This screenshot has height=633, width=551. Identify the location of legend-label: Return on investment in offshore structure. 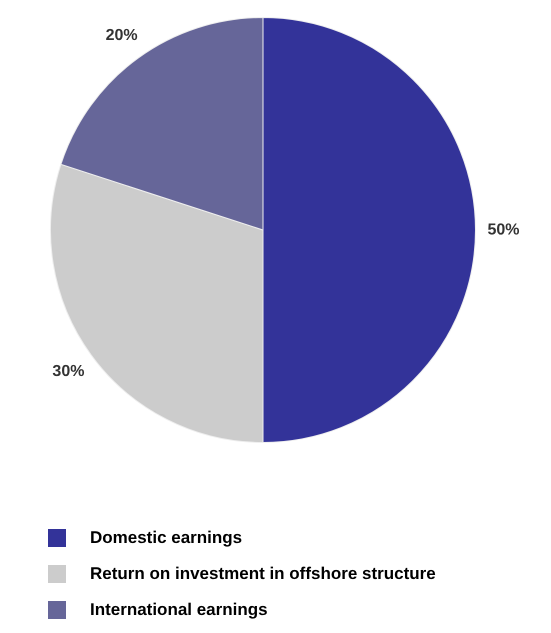
(263, 574).